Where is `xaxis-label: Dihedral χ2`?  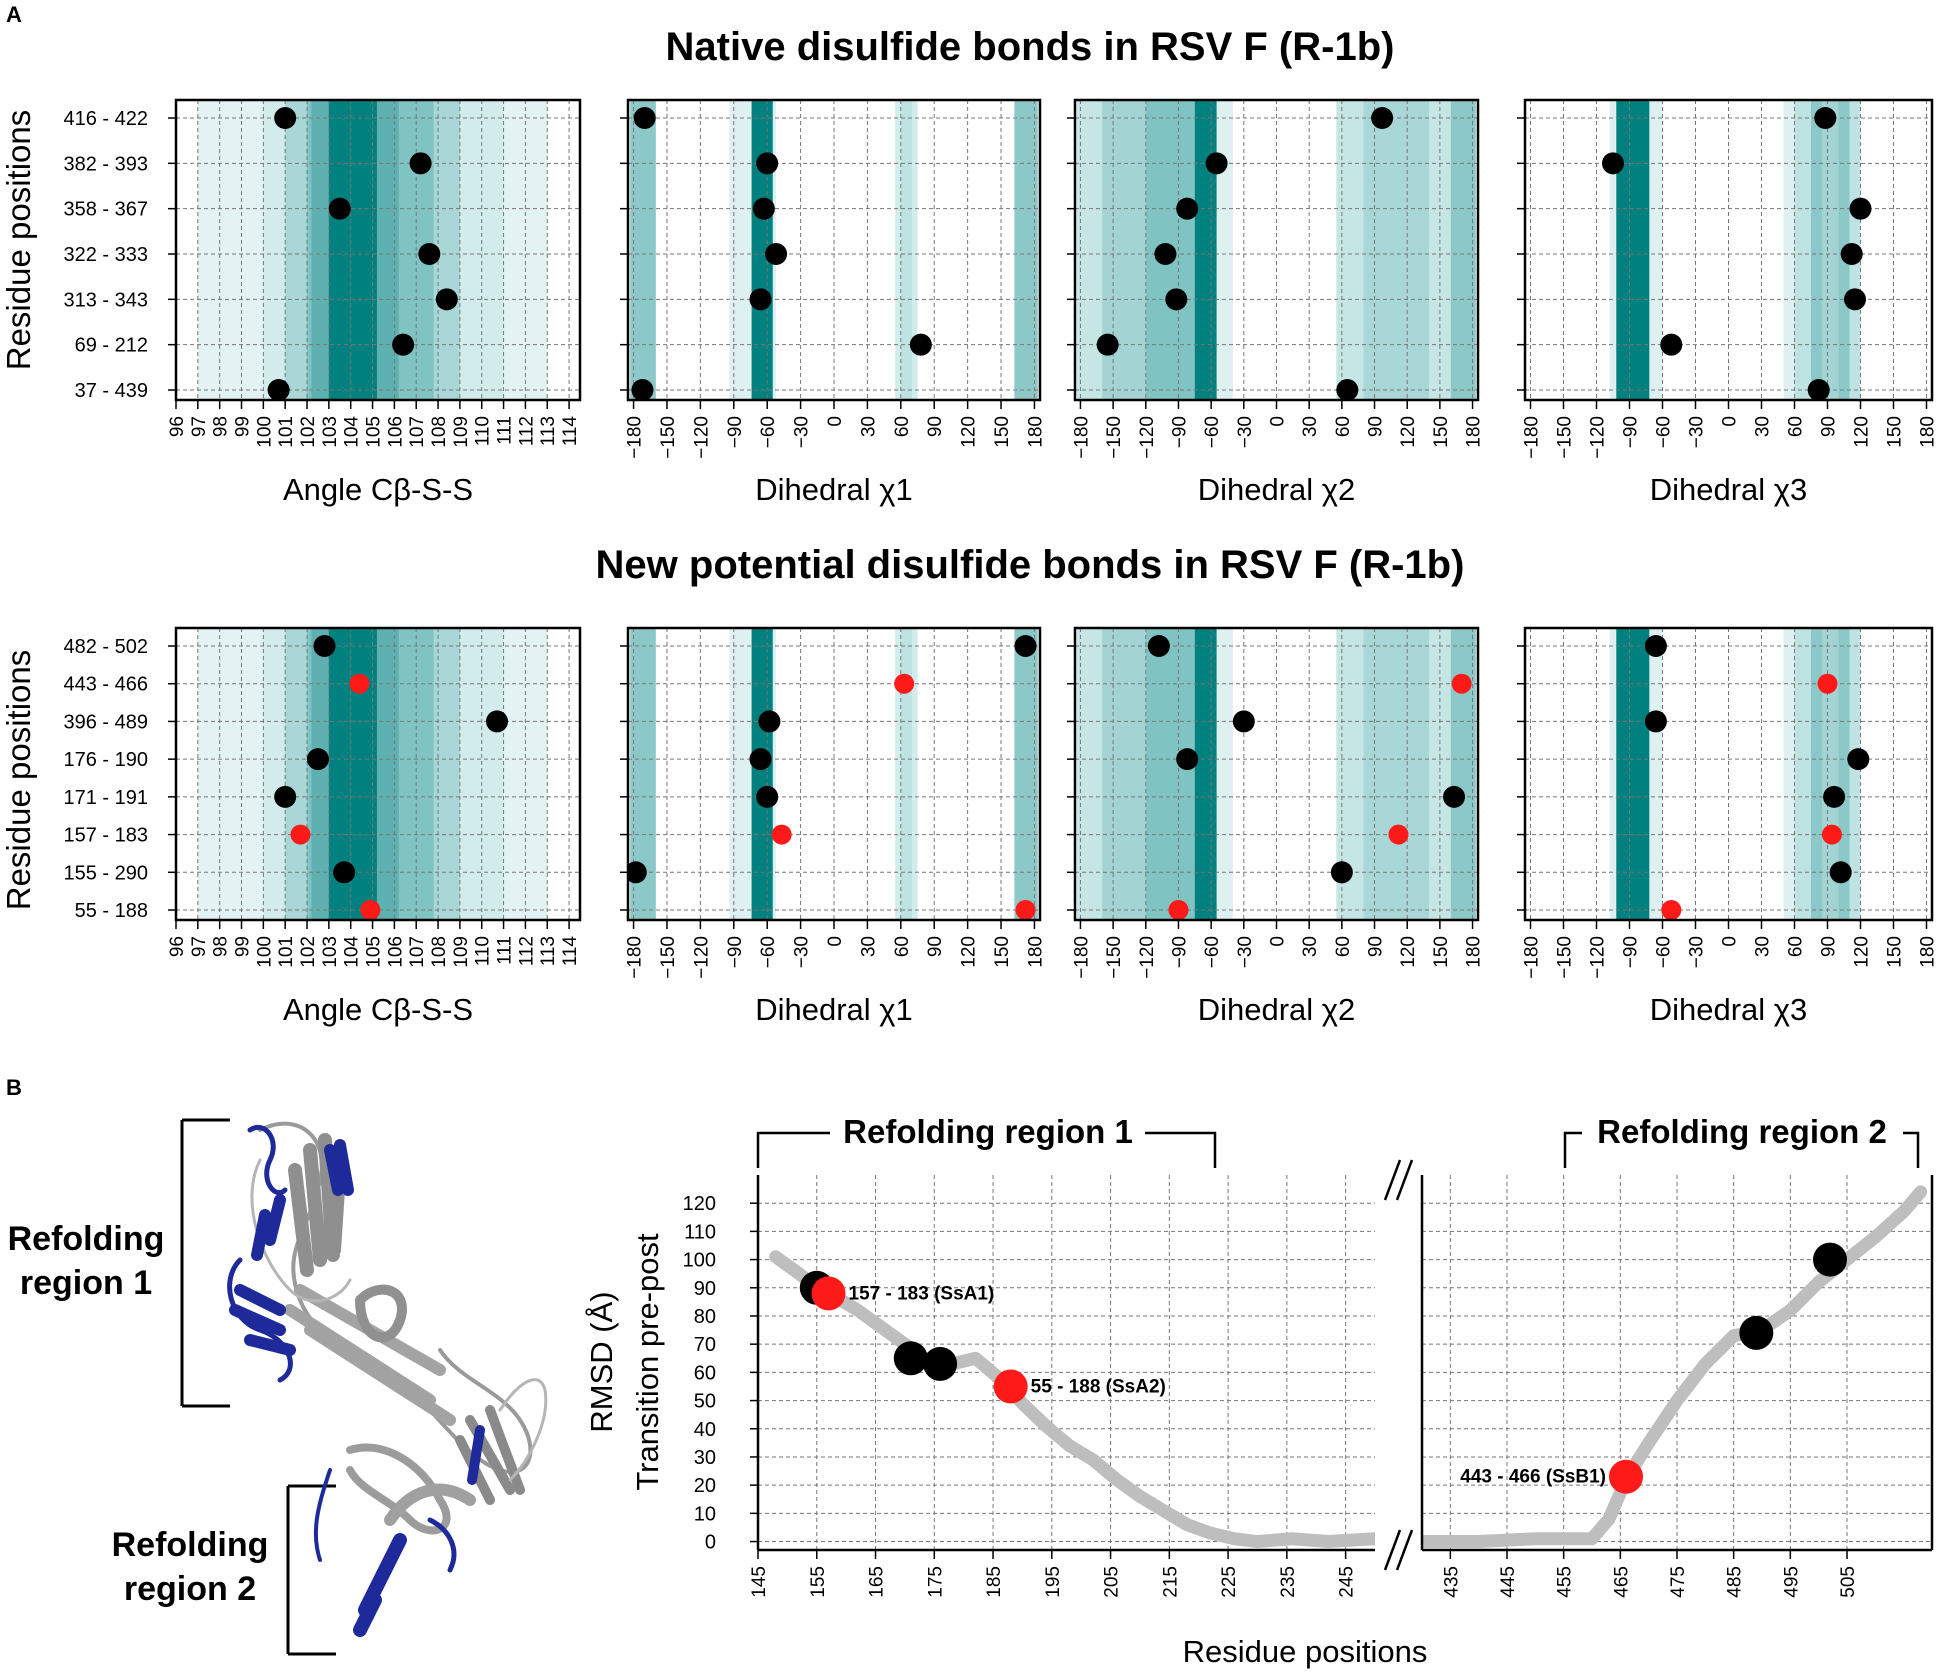
xaxis-label: Dihedral χ2 is located at coordinates (1277, 1009).